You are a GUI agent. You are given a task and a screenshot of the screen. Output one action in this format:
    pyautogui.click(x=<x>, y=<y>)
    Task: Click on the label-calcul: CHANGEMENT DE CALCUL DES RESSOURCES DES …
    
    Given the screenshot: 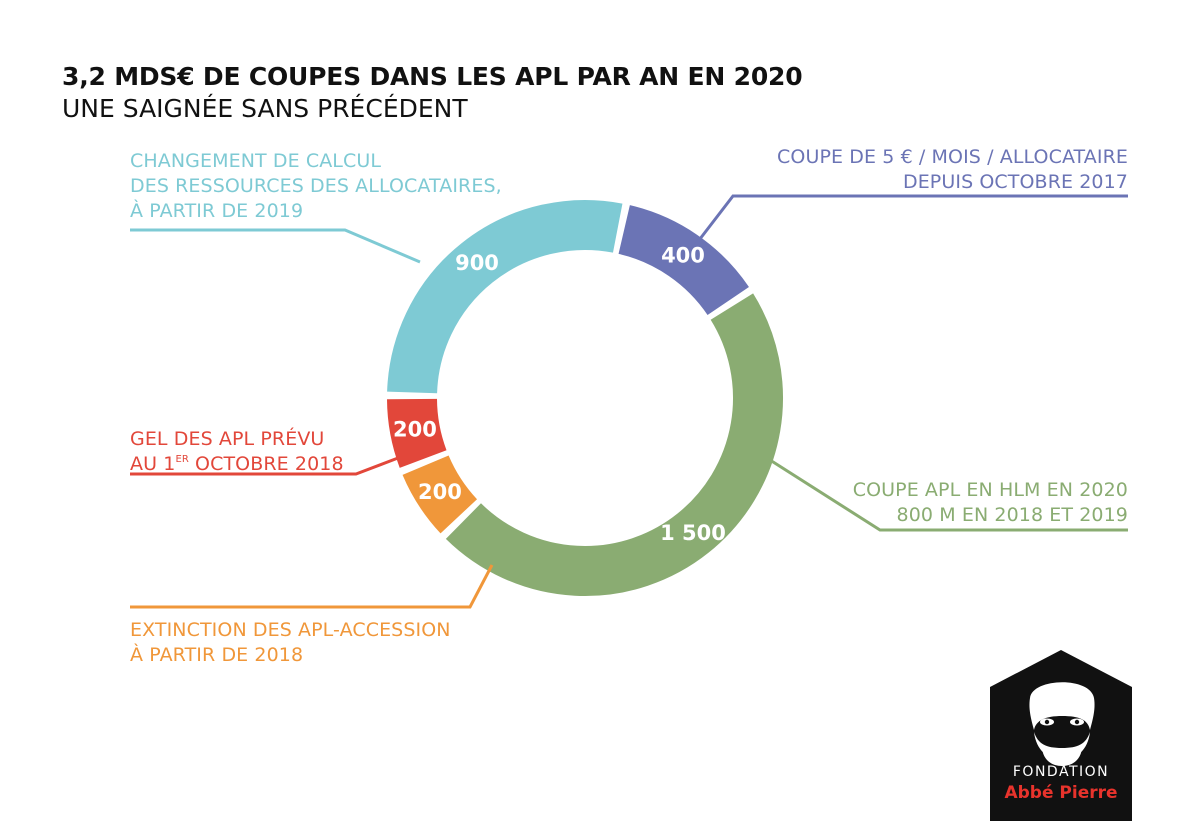 What is the action you would take?
    pyautogui.click(x=316, y=186)
    